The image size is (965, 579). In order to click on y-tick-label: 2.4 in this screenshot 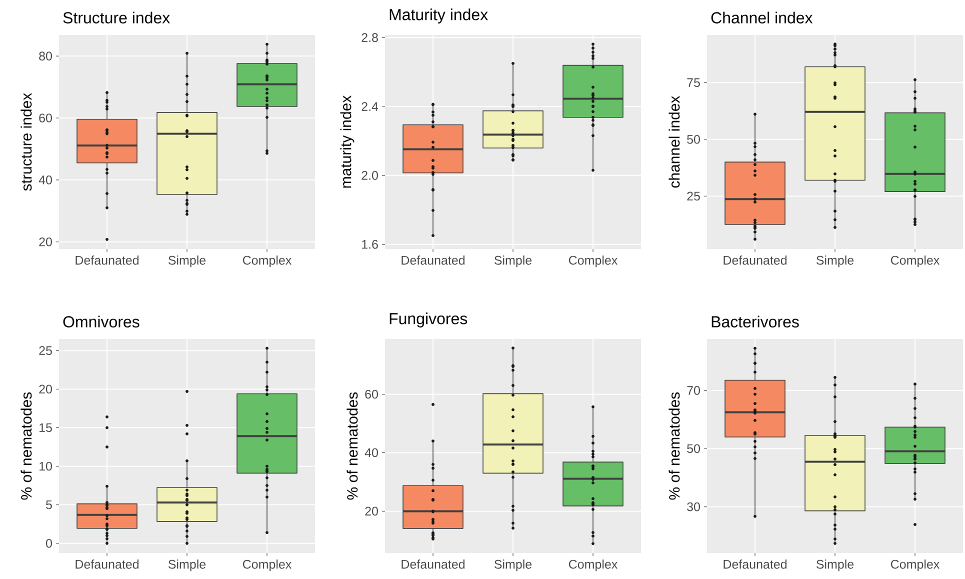, I will do `click(370, 106)`.